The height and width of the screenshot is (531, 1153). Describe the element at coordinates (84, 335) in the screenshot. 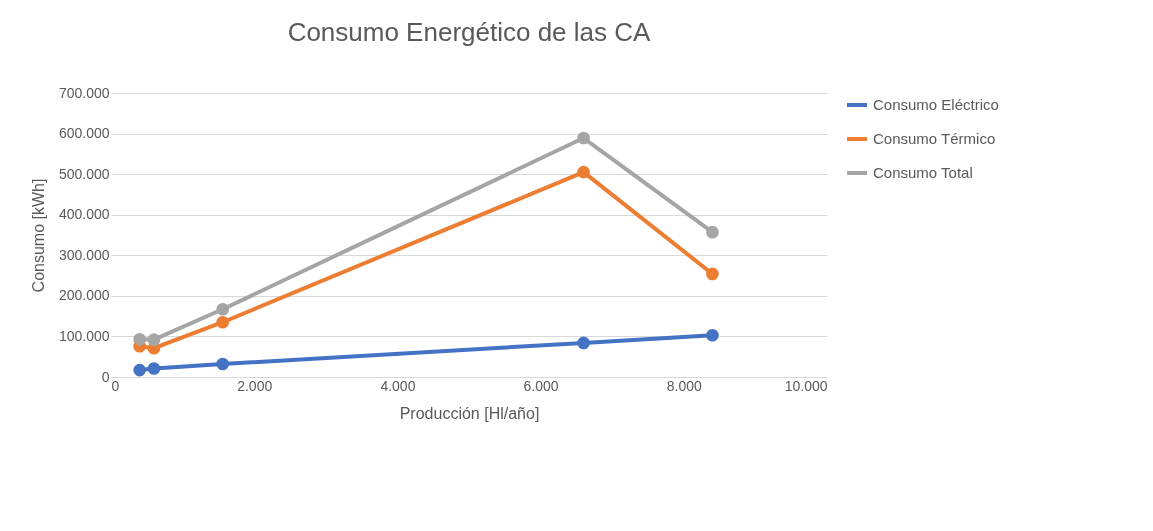

I see `y-tick-label: 100.000` at that location.